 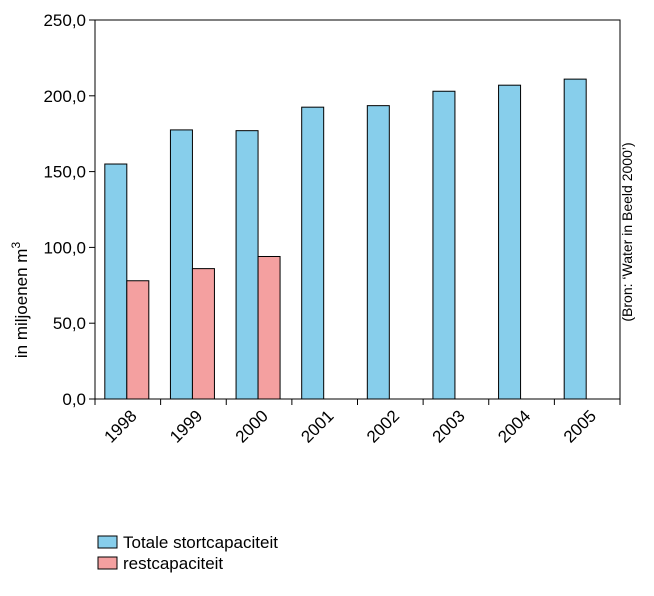 What do you see at coordinates (383, 426) in the screenshot?
I see `x-tick-label: 2002` at bounding box center [383, 426].